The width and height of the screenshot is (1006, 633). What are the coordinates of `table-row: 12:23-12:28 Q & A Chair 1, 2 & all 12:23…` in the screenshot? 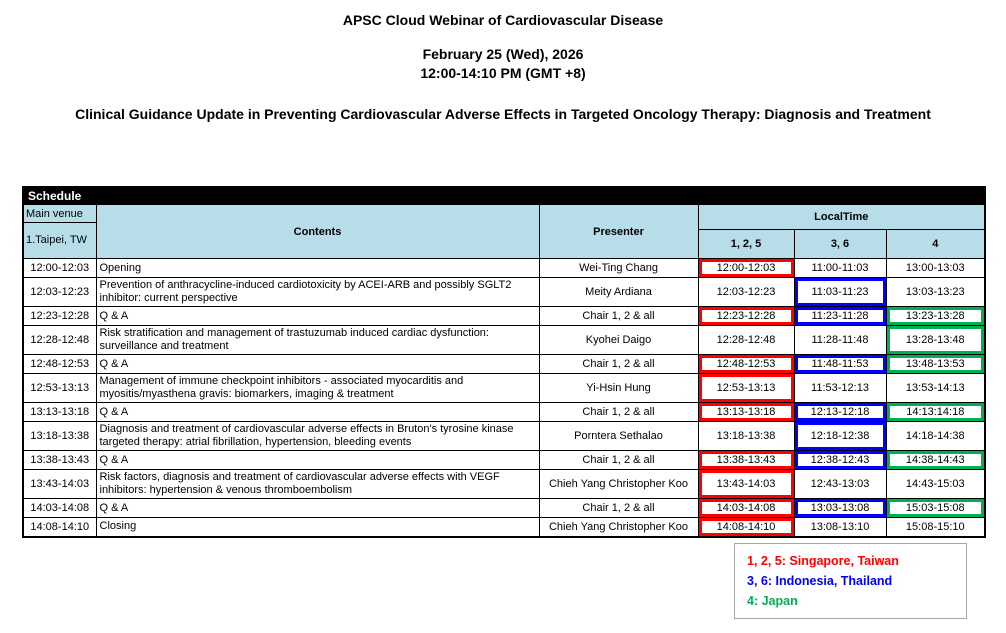 It's located at (504, 316).